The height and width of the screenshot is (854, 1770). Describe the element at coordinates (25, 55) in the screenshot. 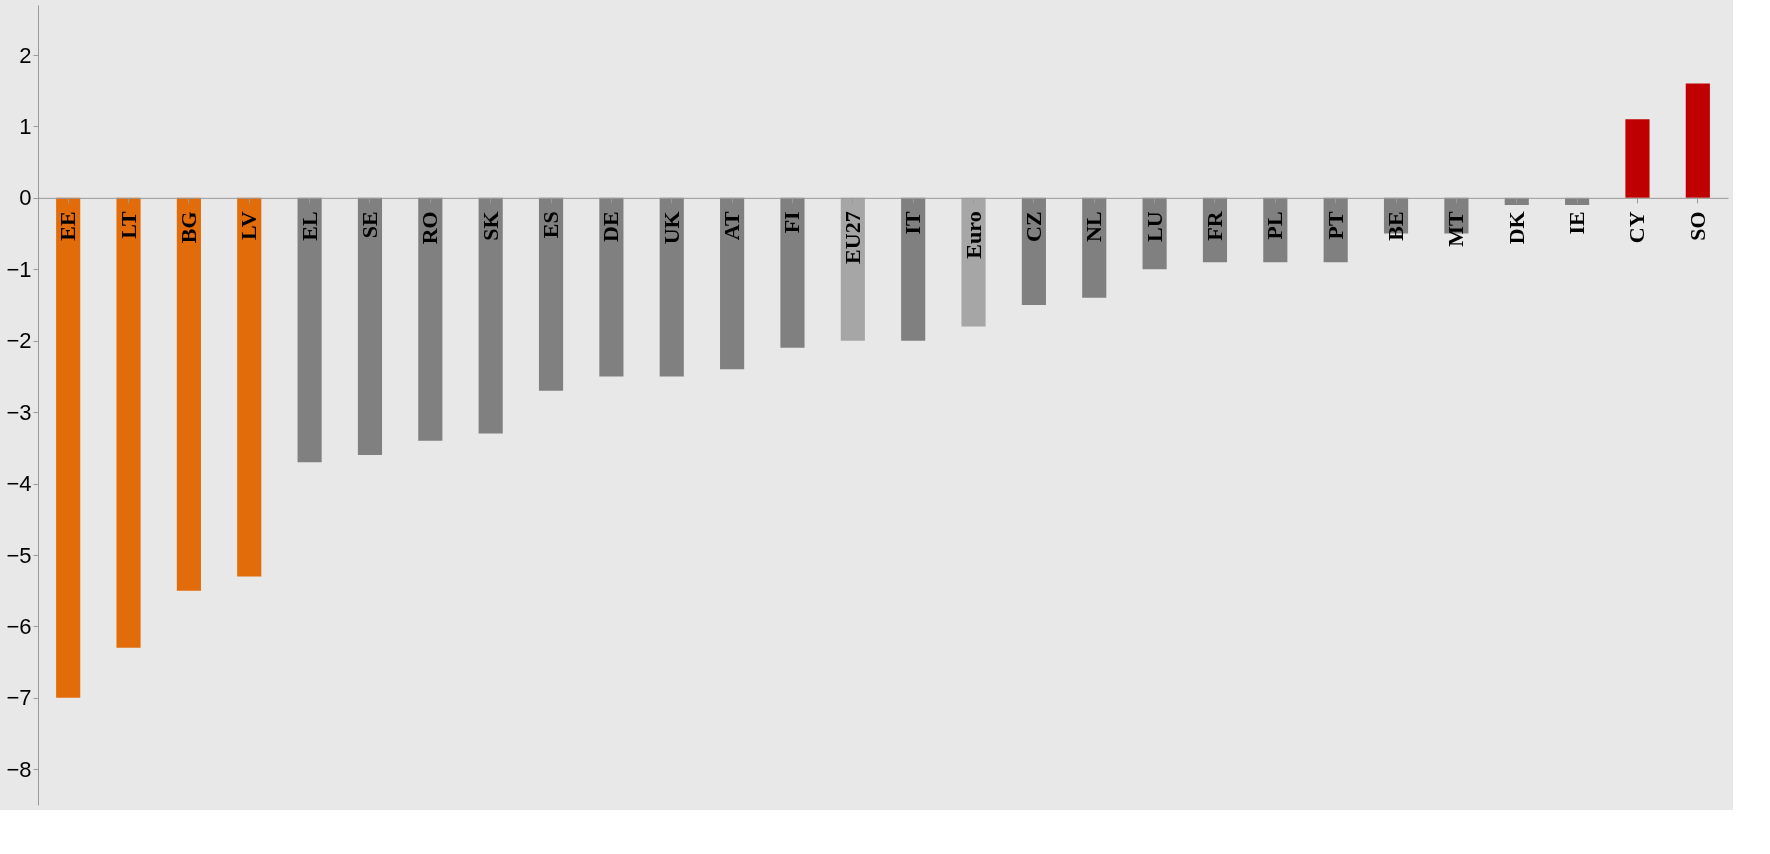

I see `y-tick-label: 2` at that location.